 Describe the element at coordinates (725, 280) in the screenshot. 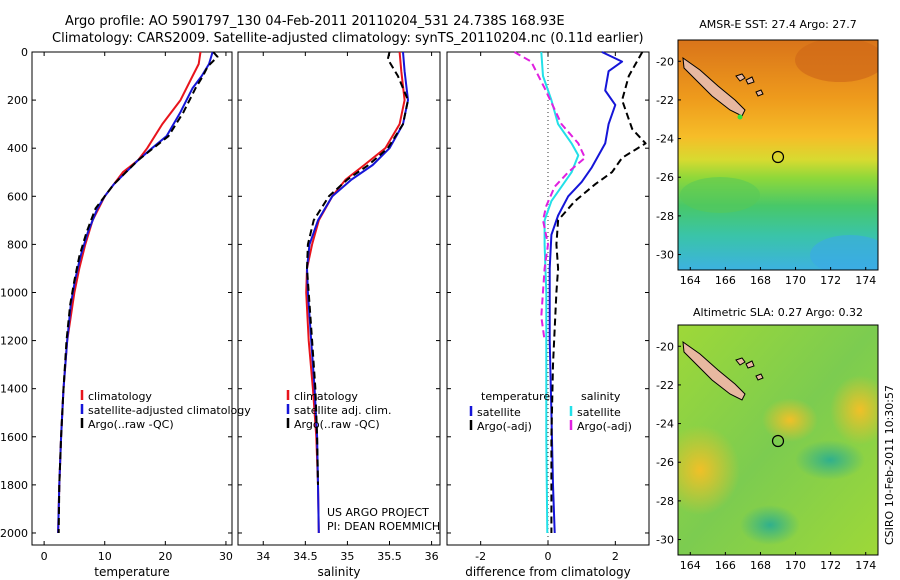

I see `sst-map-x-tick-label: 166` at that location.